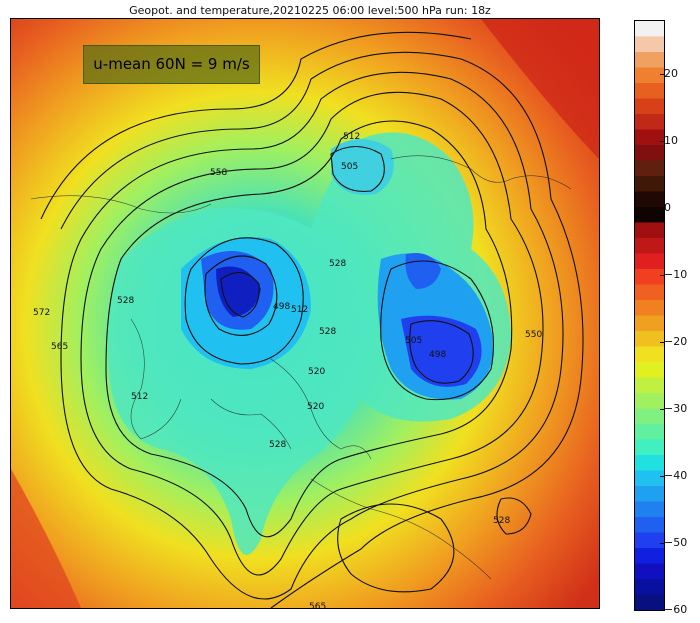 The height and width of the screenshot is (623, 700). Describe the element at coordinates (673, 542) in the screenshot. I see `colorbar-tick: −50` at that location.